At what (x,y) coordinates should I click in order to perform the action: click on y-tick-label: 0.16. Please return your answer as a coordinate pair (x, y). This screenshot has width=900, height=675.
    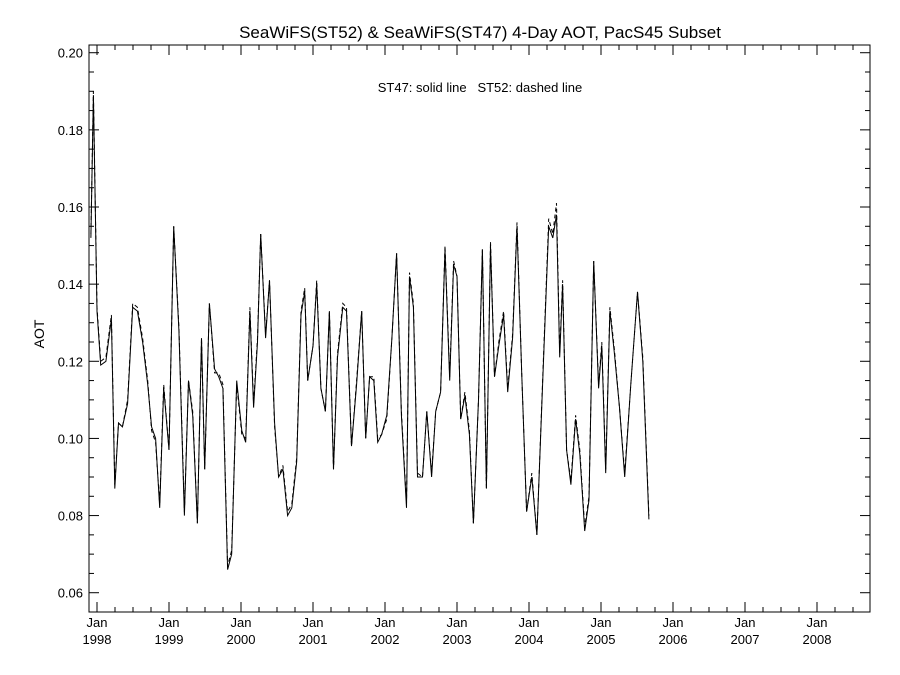
    Looking at the image, I should click on (70, 207).